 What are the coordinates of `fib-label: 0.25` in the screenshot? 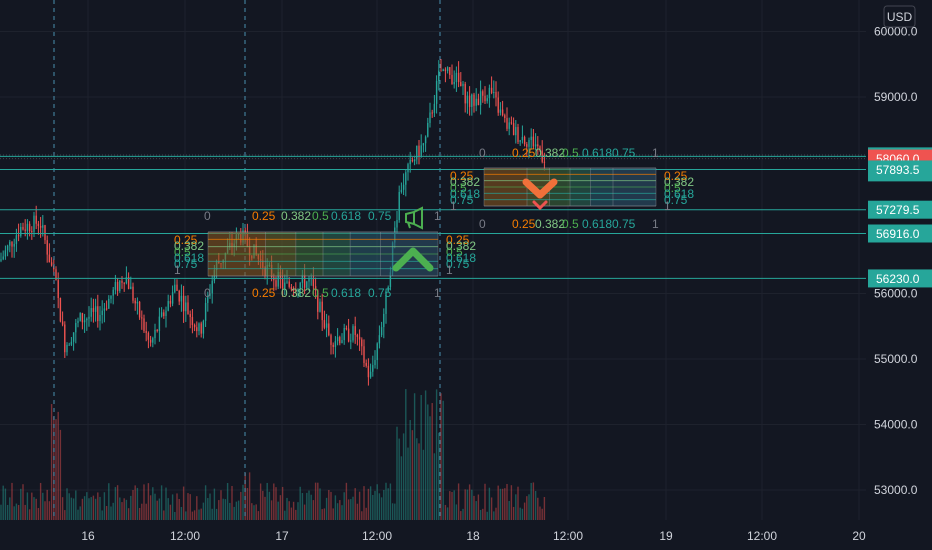 It's located at (186, 240).